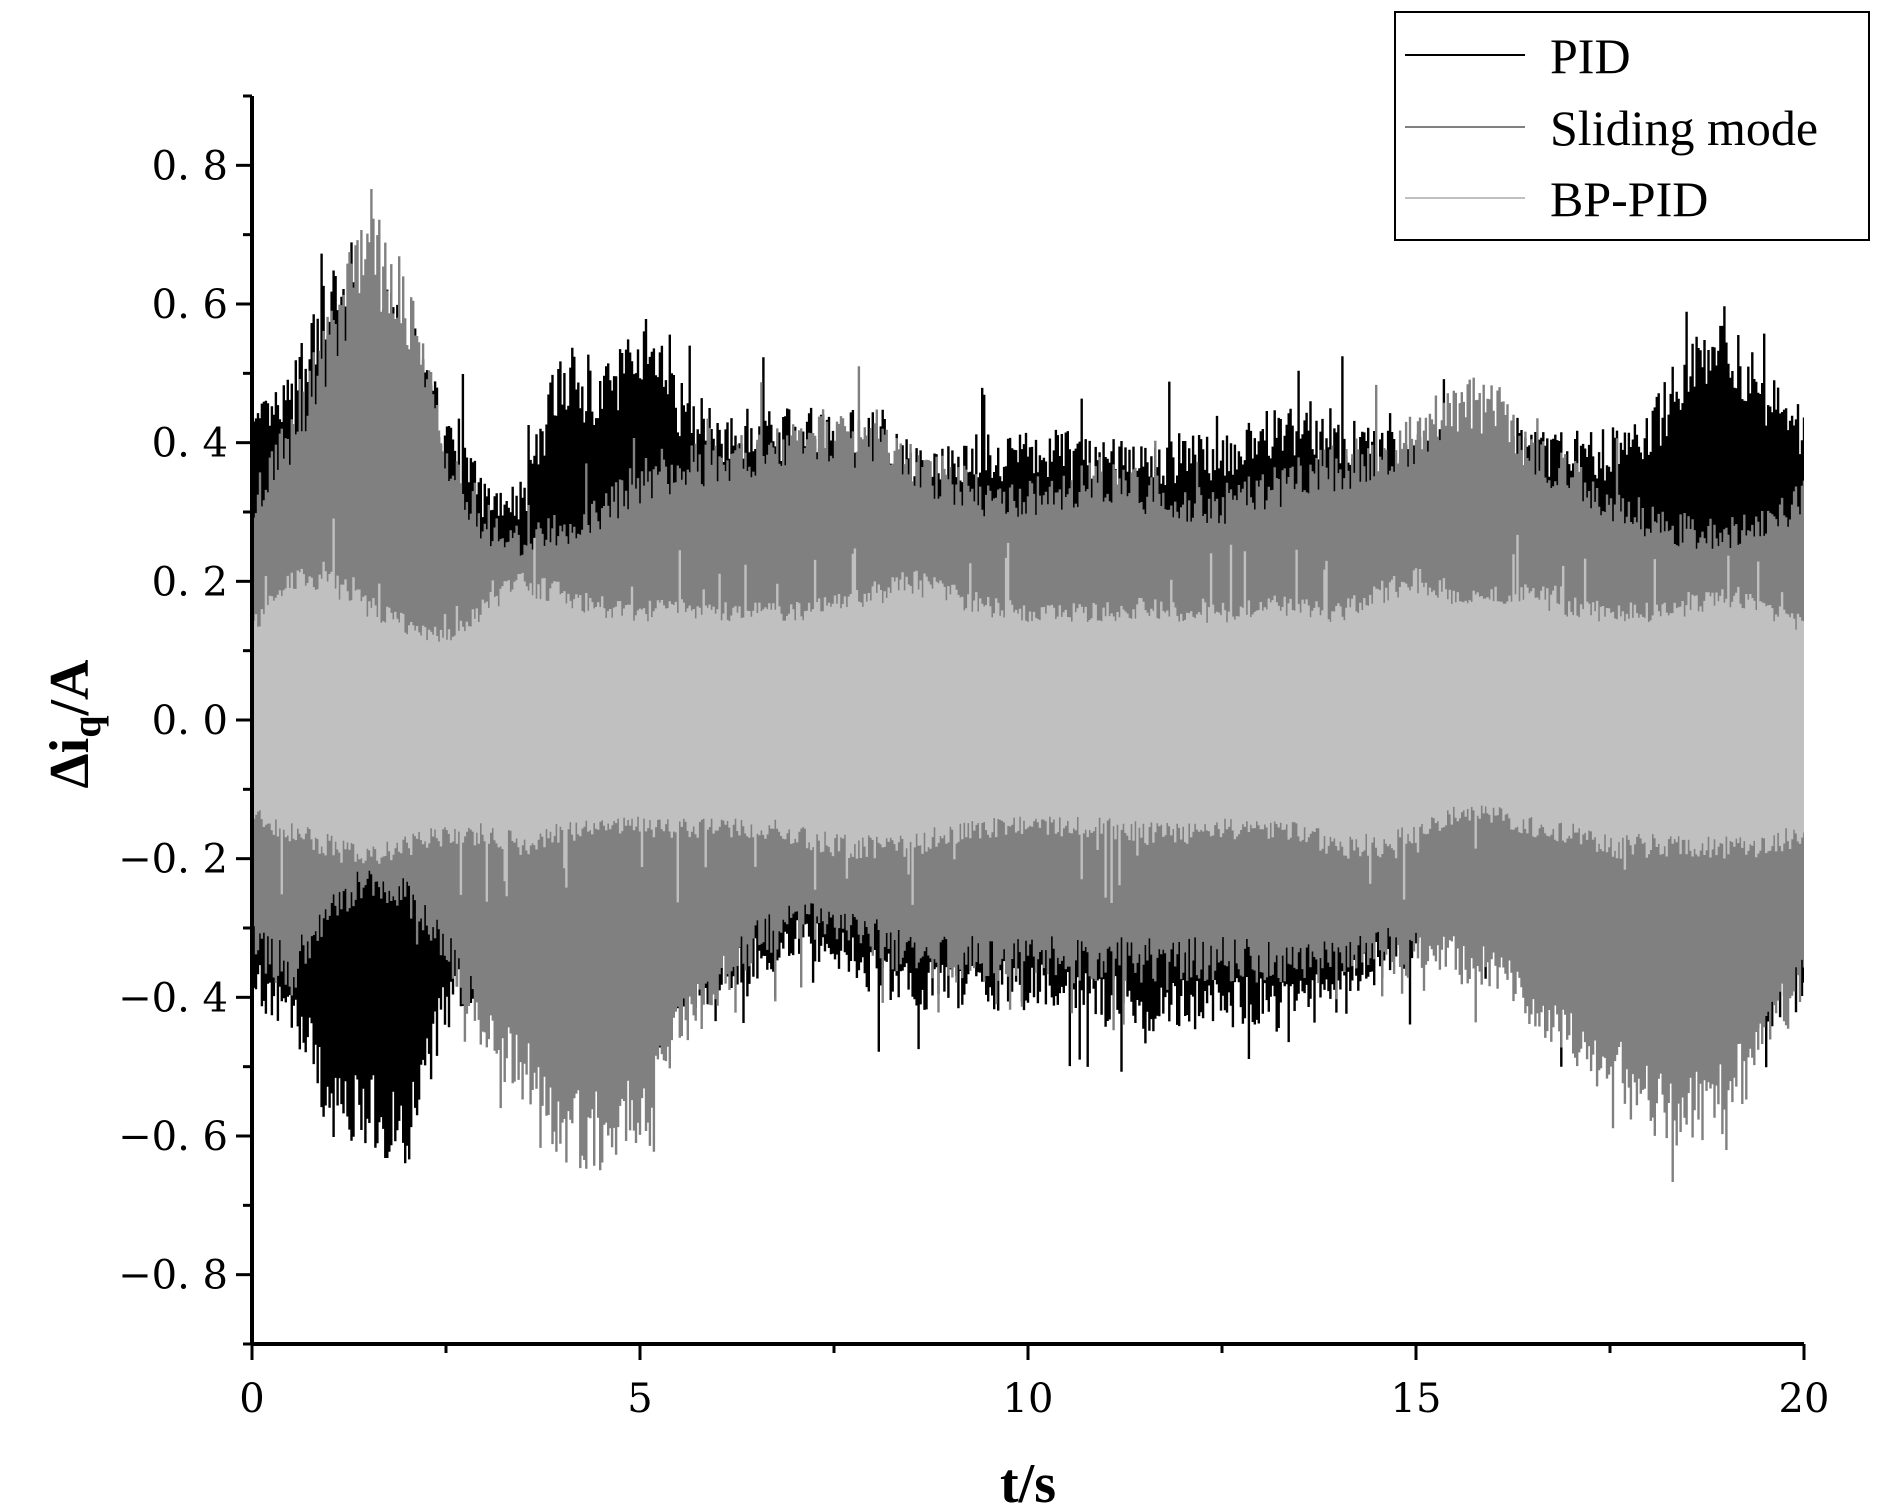  Describe the element at coordinates (70, 688) in the screenshot. I see `y-axis-title-suffix: /A` at that location.